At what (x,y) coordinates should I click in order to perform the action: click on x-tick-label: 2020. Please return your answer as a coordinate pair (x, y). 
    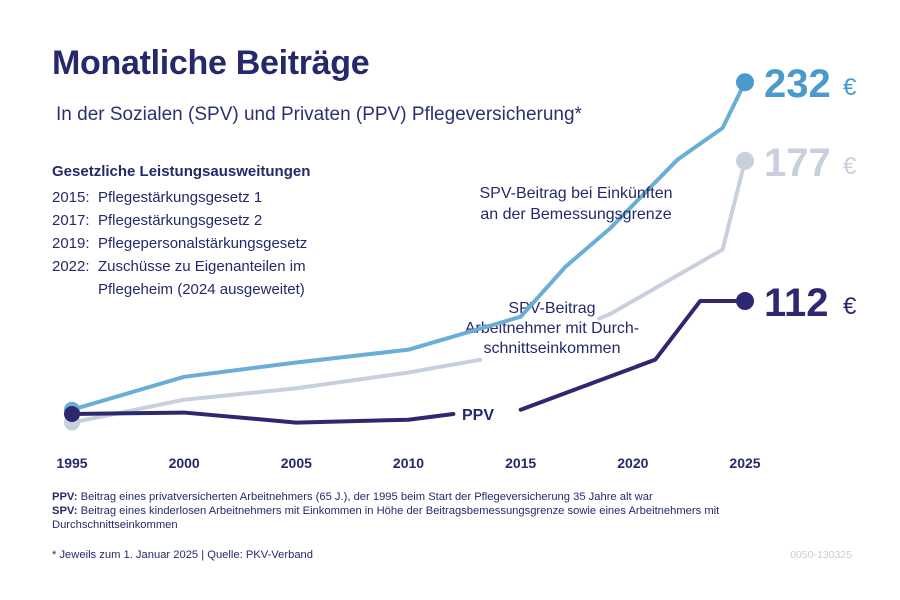
    Looking at the image, I should click on (632, 463).